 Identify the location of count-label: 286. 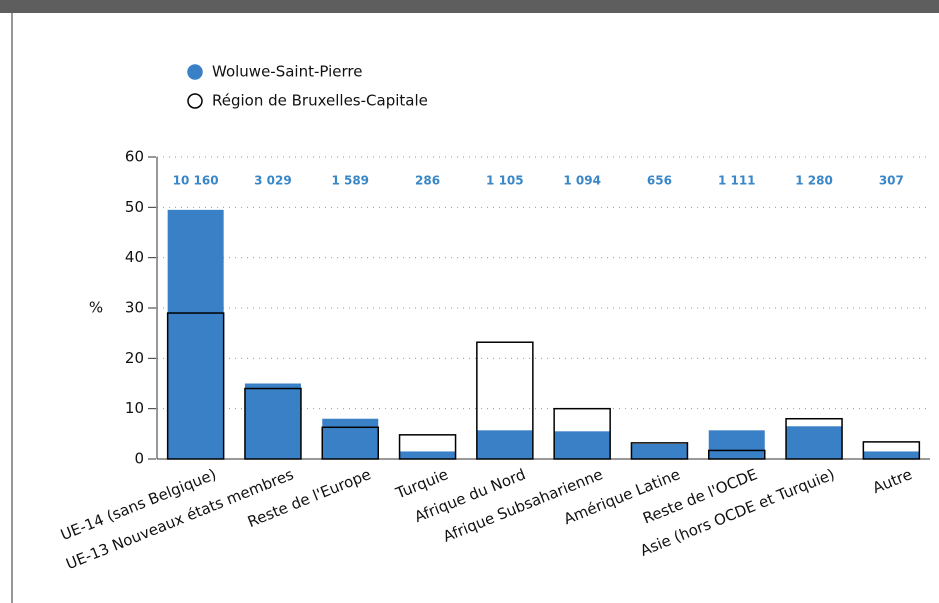
(427, 181).